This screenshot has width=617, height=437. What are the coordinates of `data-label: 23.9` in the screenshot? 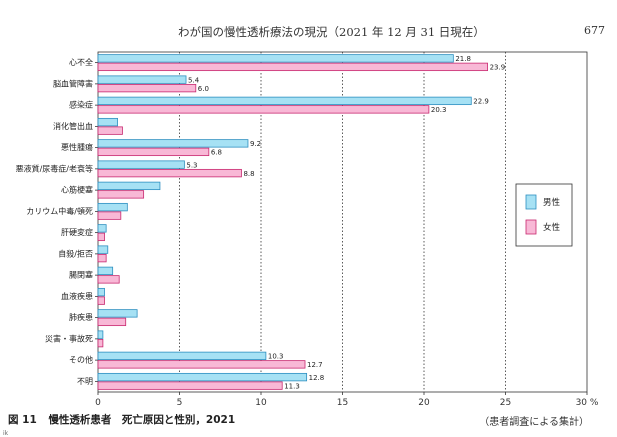 It's located at (498, 68).